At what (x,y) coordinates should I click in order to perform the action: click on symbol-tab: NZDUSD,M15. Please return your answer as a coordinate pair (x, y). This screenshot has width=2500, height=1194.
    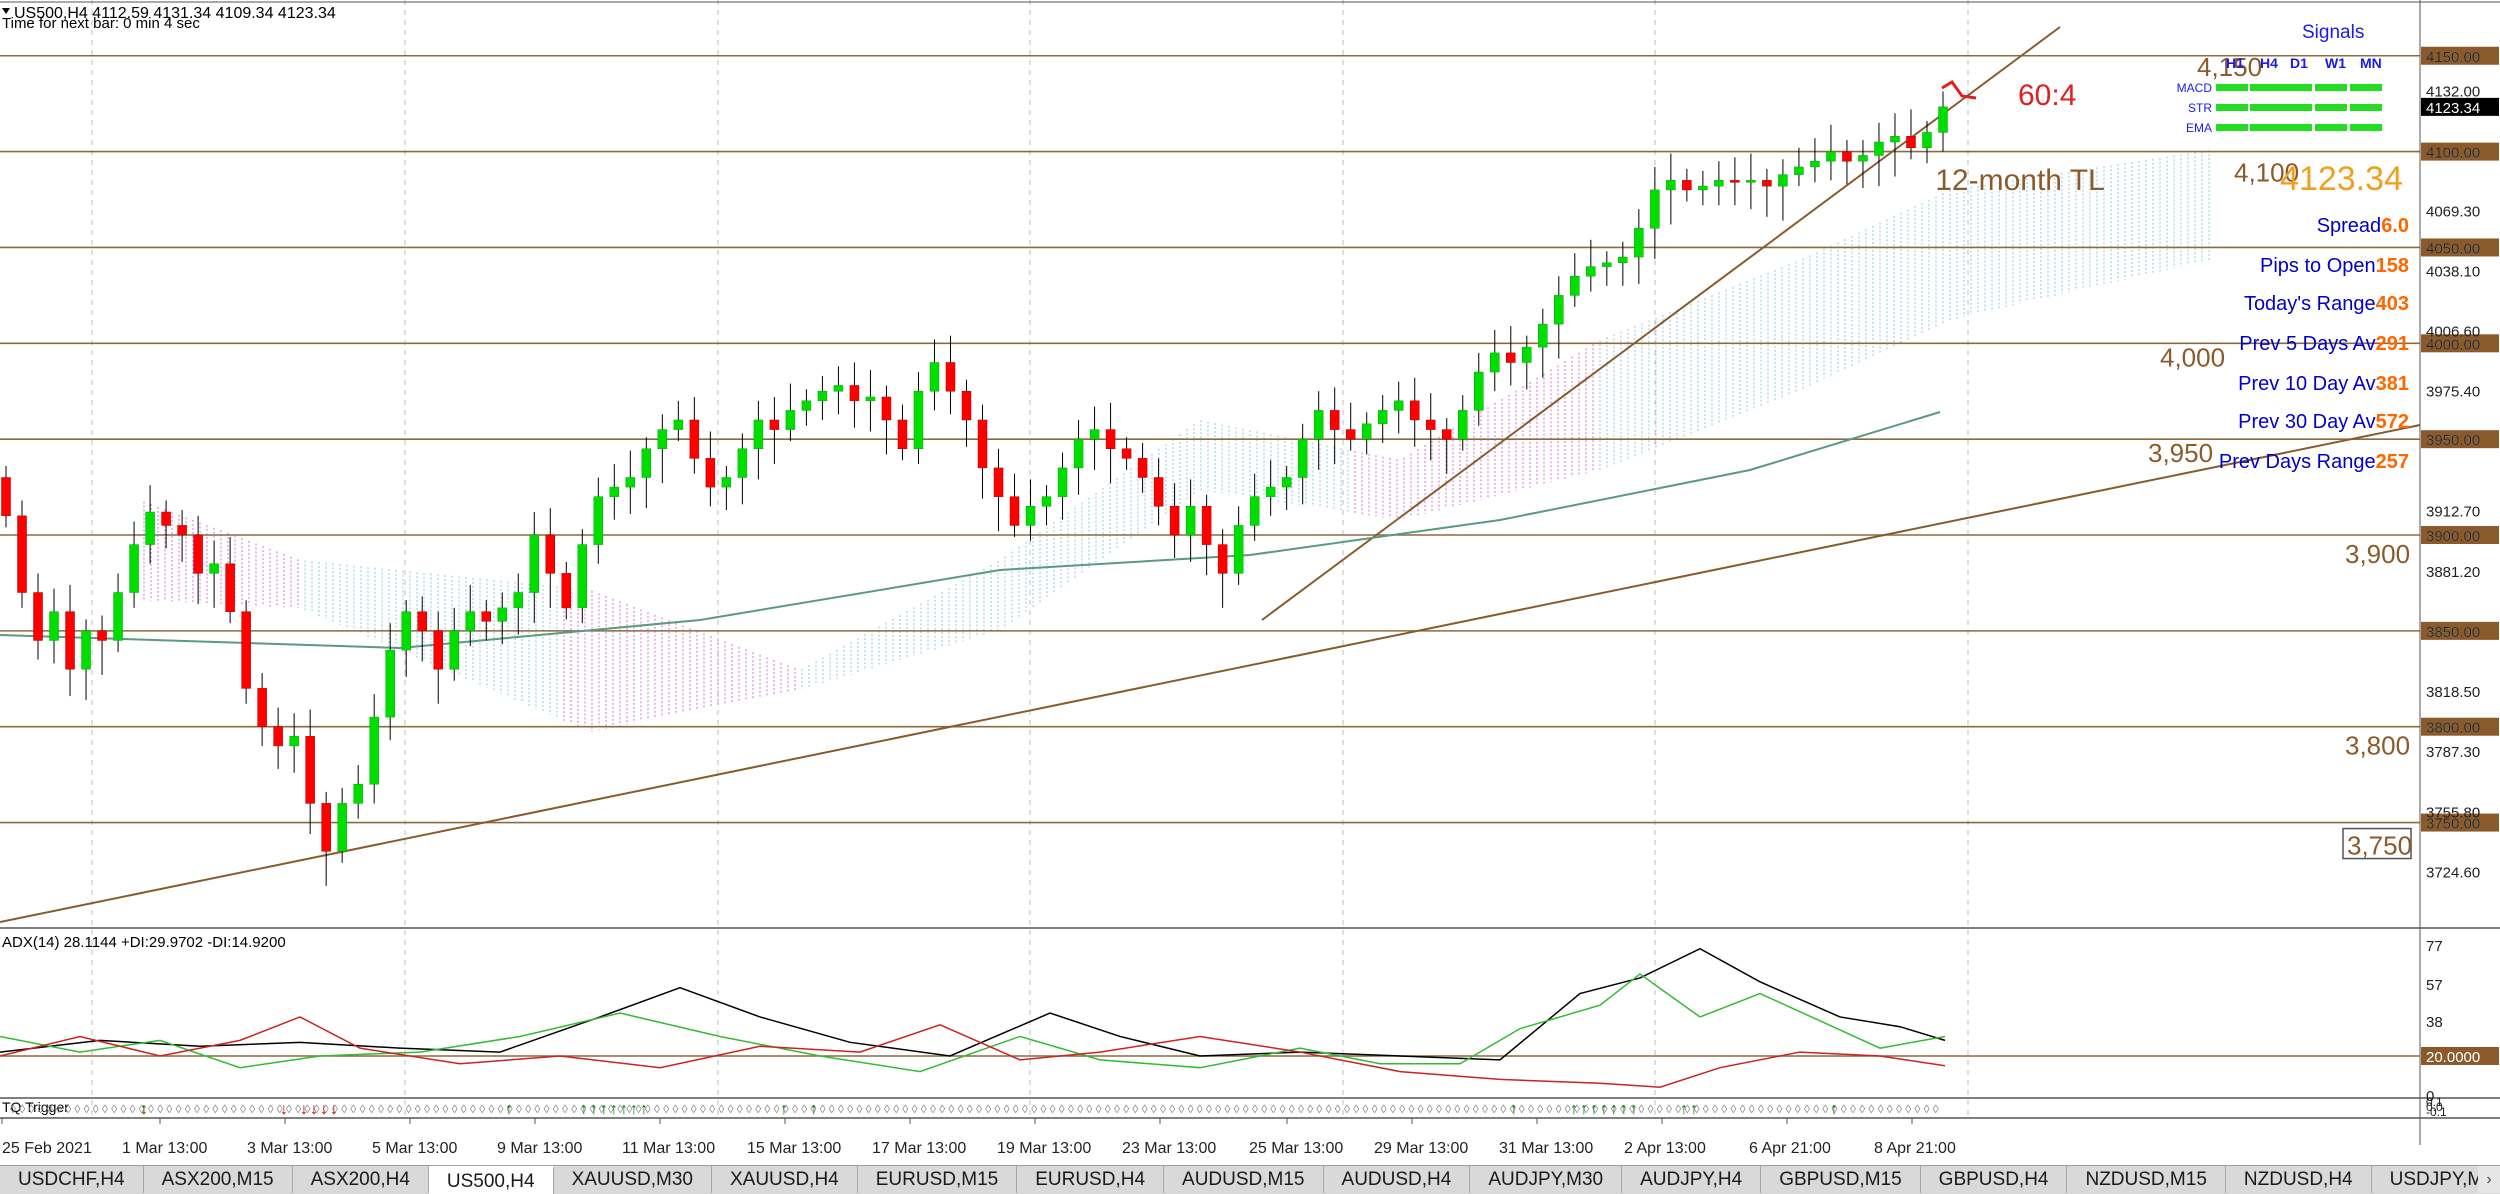
    Looking at the image, I should click on (2146, 1179).